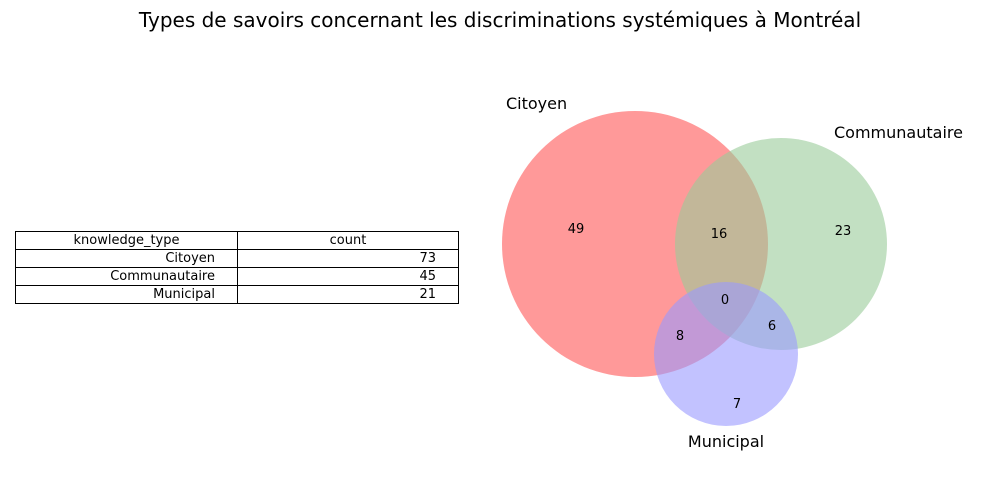 Image resolution: width=1000 pixels, height=500 pixels. Describe the element at coordinates (680, 336) in the screenshot. I see `region-value-citoyen-municipal: 8` at that location.